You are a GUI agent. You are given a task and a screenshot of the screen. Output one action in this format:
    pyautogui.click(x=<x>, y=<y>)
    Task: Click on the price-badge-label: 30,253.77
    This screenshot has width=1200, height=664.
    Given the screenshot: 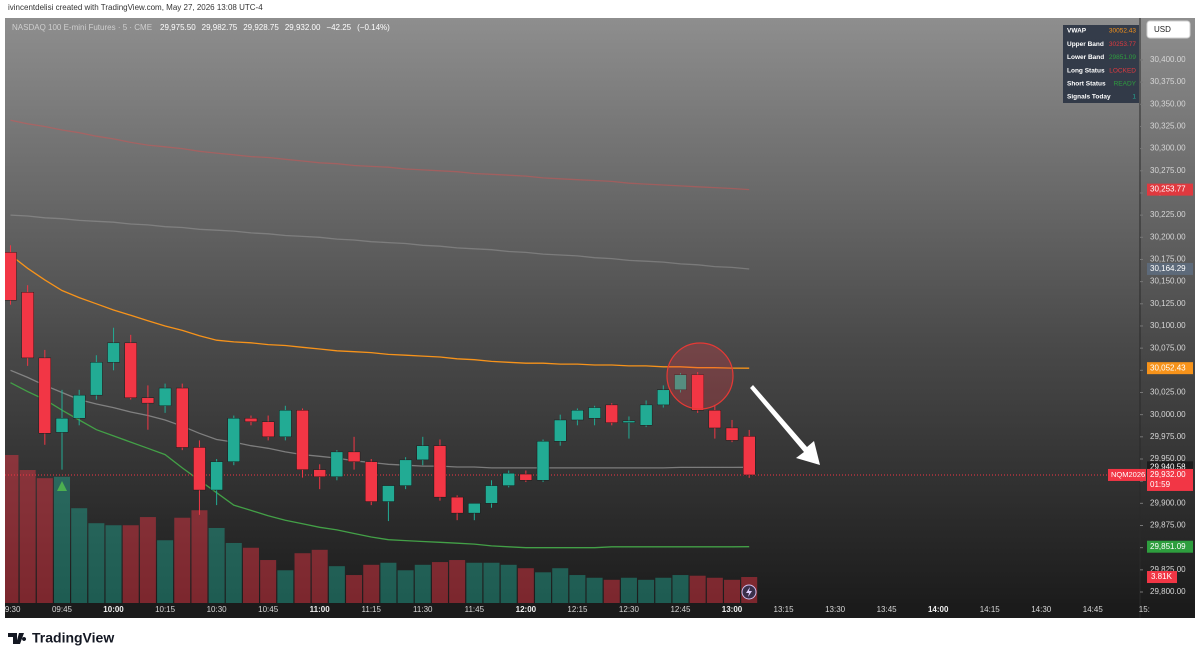 What is the action you would take?
    pyautogui.click(x=1168, y=189)
    